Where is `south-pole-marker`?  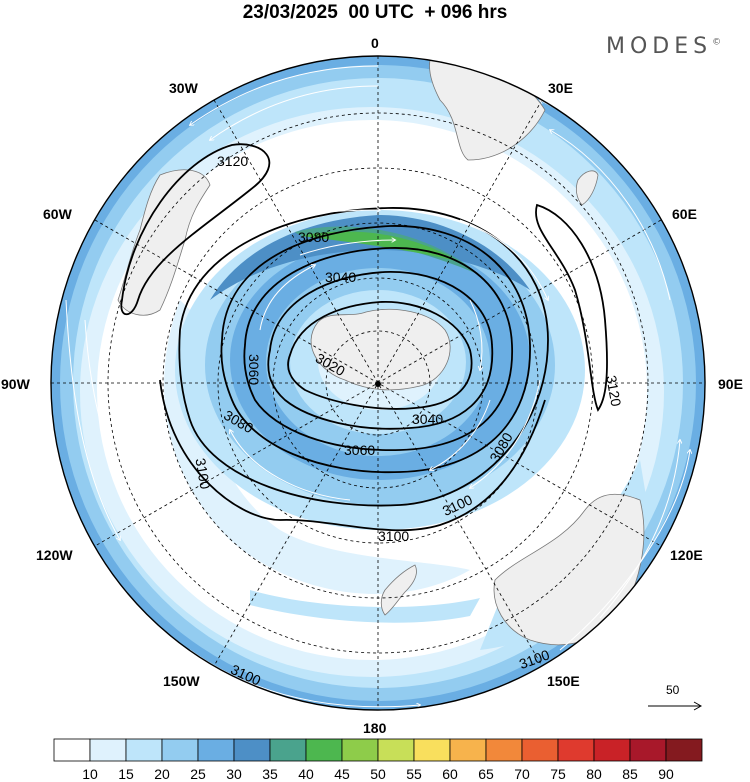
south-pole-marker is located at coordinates (378, 384).